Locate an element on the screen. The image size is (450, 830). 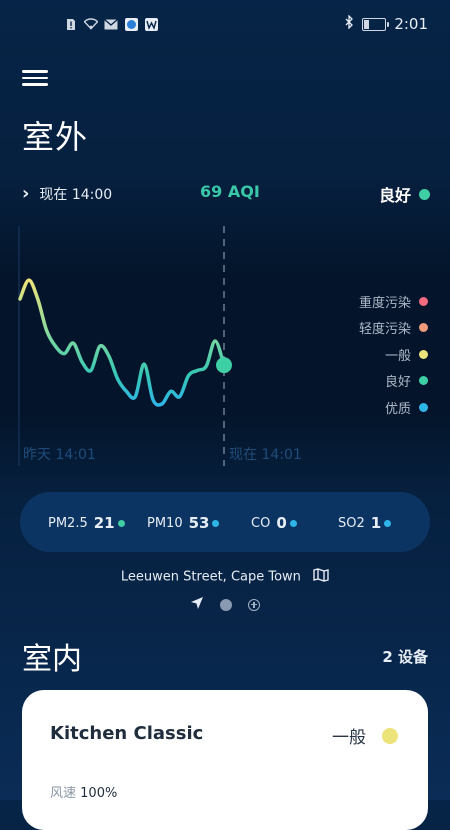
legend-item: 一般 is located at coordinates (368, 354).